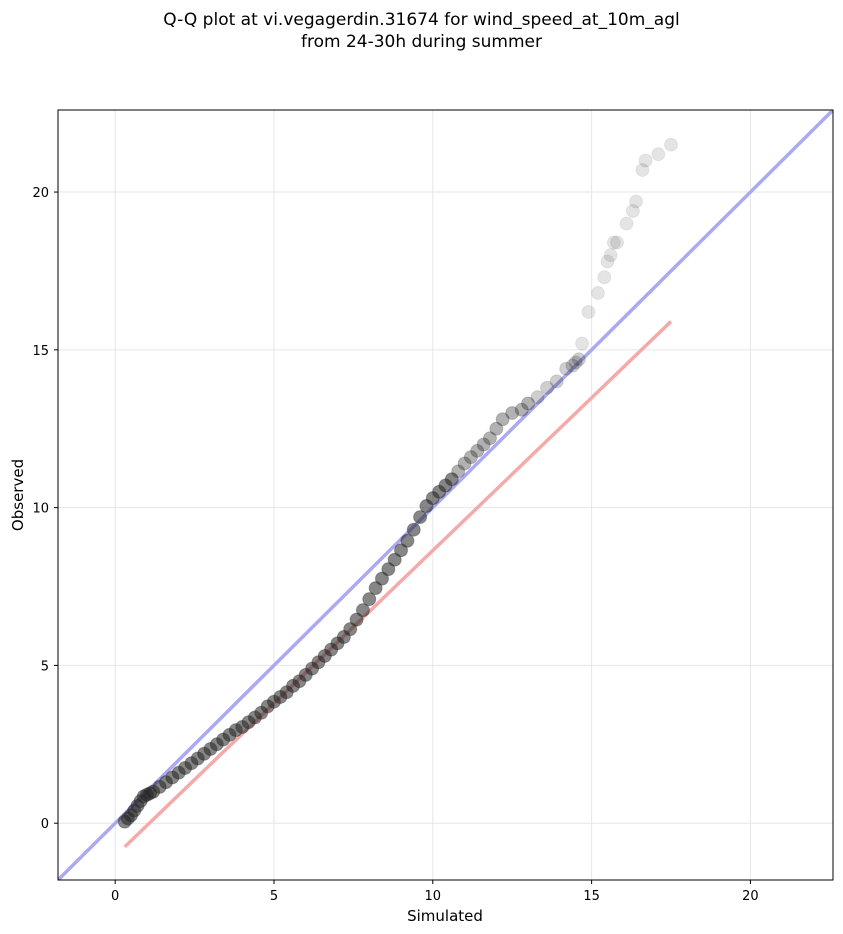  Describe the element at coordinates (45, 666) in the screenshot. I see `y-tick-label-1: 5` at that location.